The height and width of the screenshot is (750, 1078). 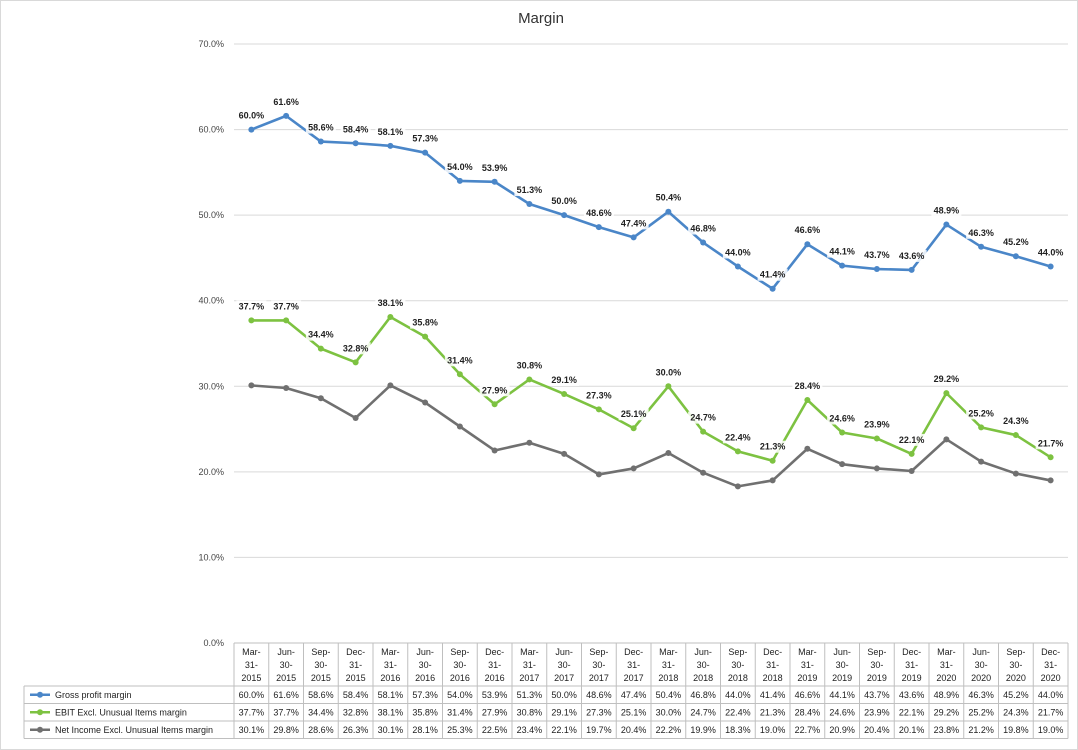 What do you see at coordinates (808, 730) in the screenshot?
I see `table-cell-value: 22.7%` at bounding box center [808, 730].